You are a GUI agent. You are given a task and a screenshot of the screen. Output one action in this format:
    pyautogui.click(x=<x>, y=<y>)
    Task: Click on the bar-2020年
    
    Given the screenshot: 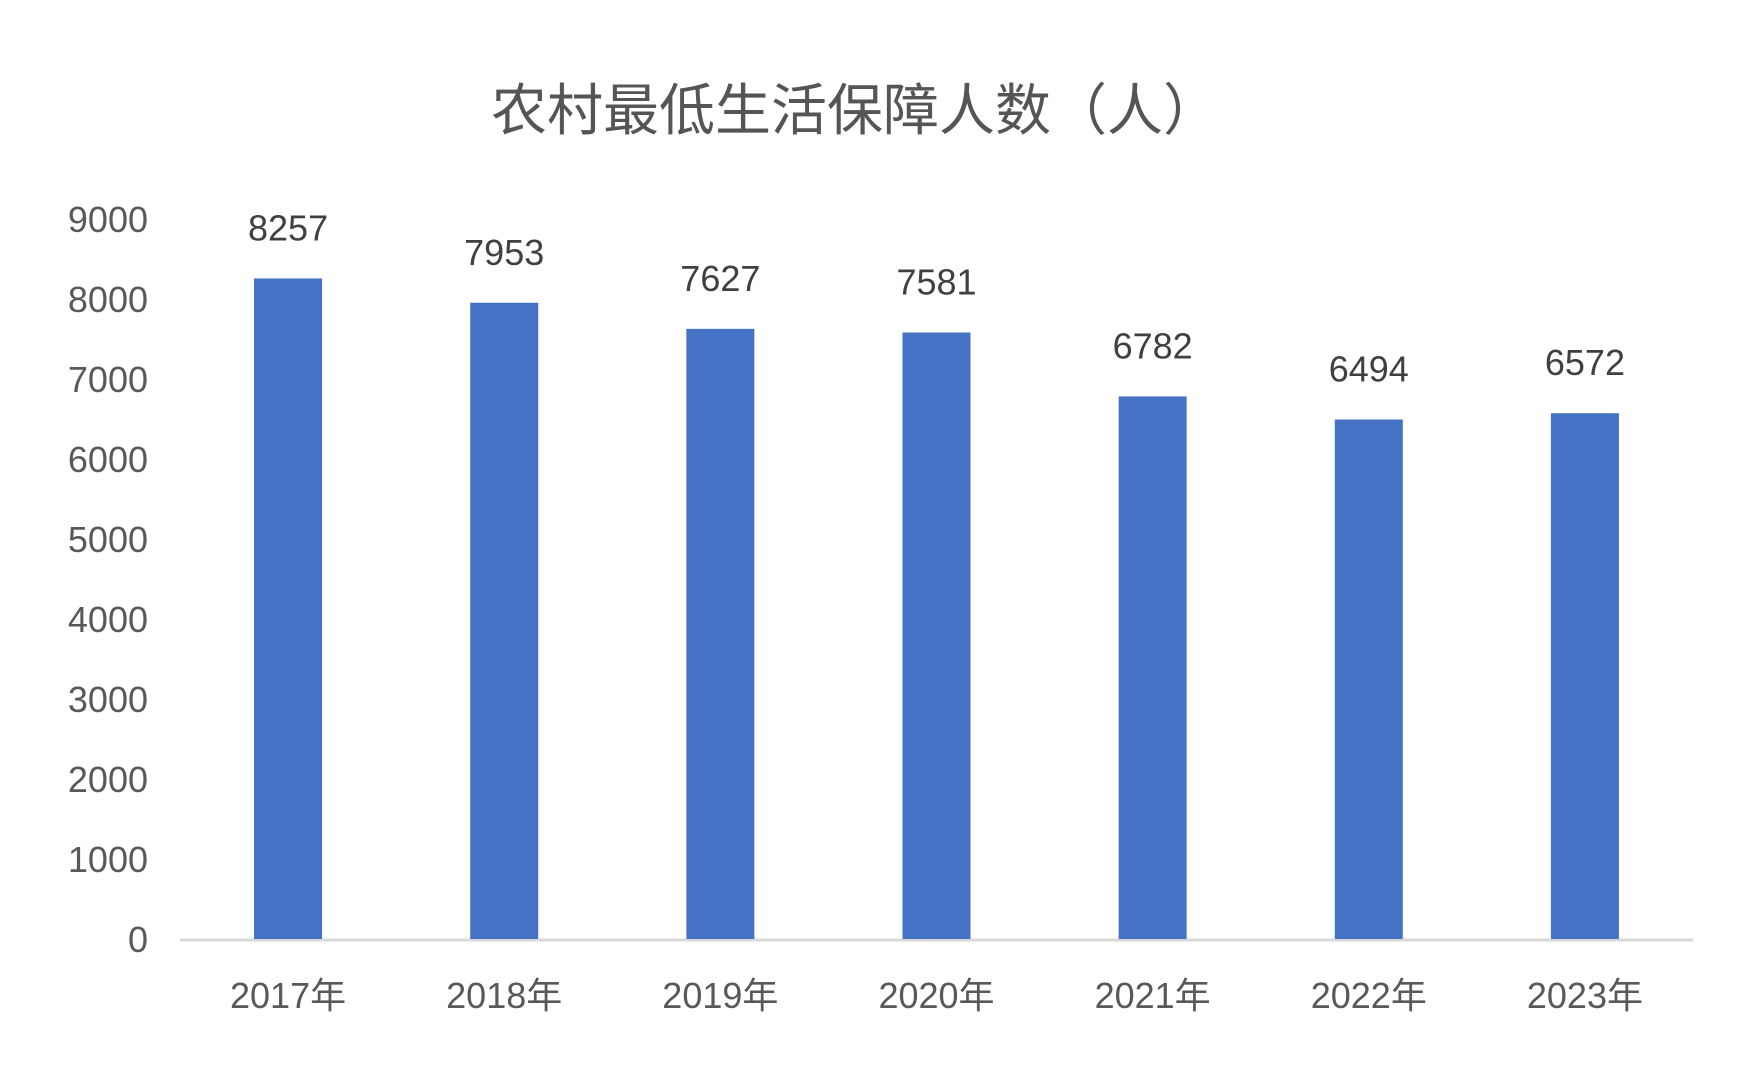 What is the action you would take?
    pyautogui.click(x=936, y=635)
    